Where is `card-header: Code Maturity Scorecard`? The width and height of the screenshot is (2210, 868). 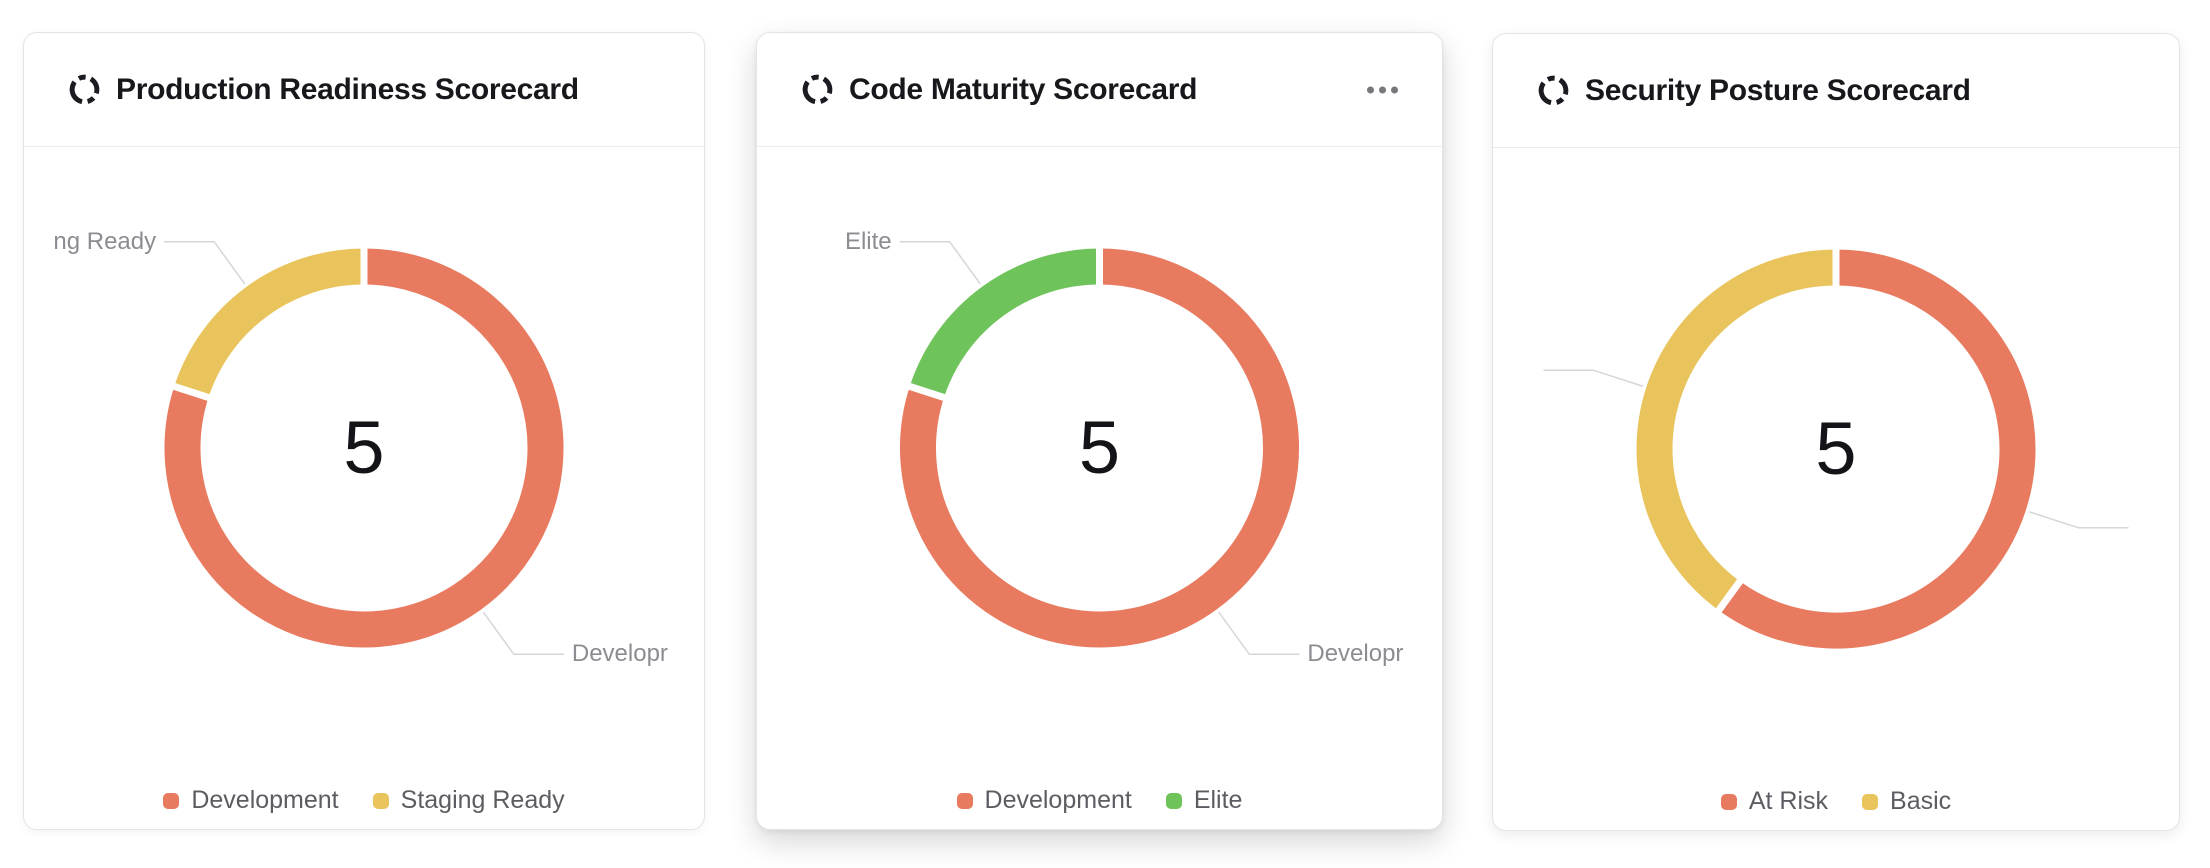
card-header: Code Maturity Scorecard is located at coordinates (1099, 90).